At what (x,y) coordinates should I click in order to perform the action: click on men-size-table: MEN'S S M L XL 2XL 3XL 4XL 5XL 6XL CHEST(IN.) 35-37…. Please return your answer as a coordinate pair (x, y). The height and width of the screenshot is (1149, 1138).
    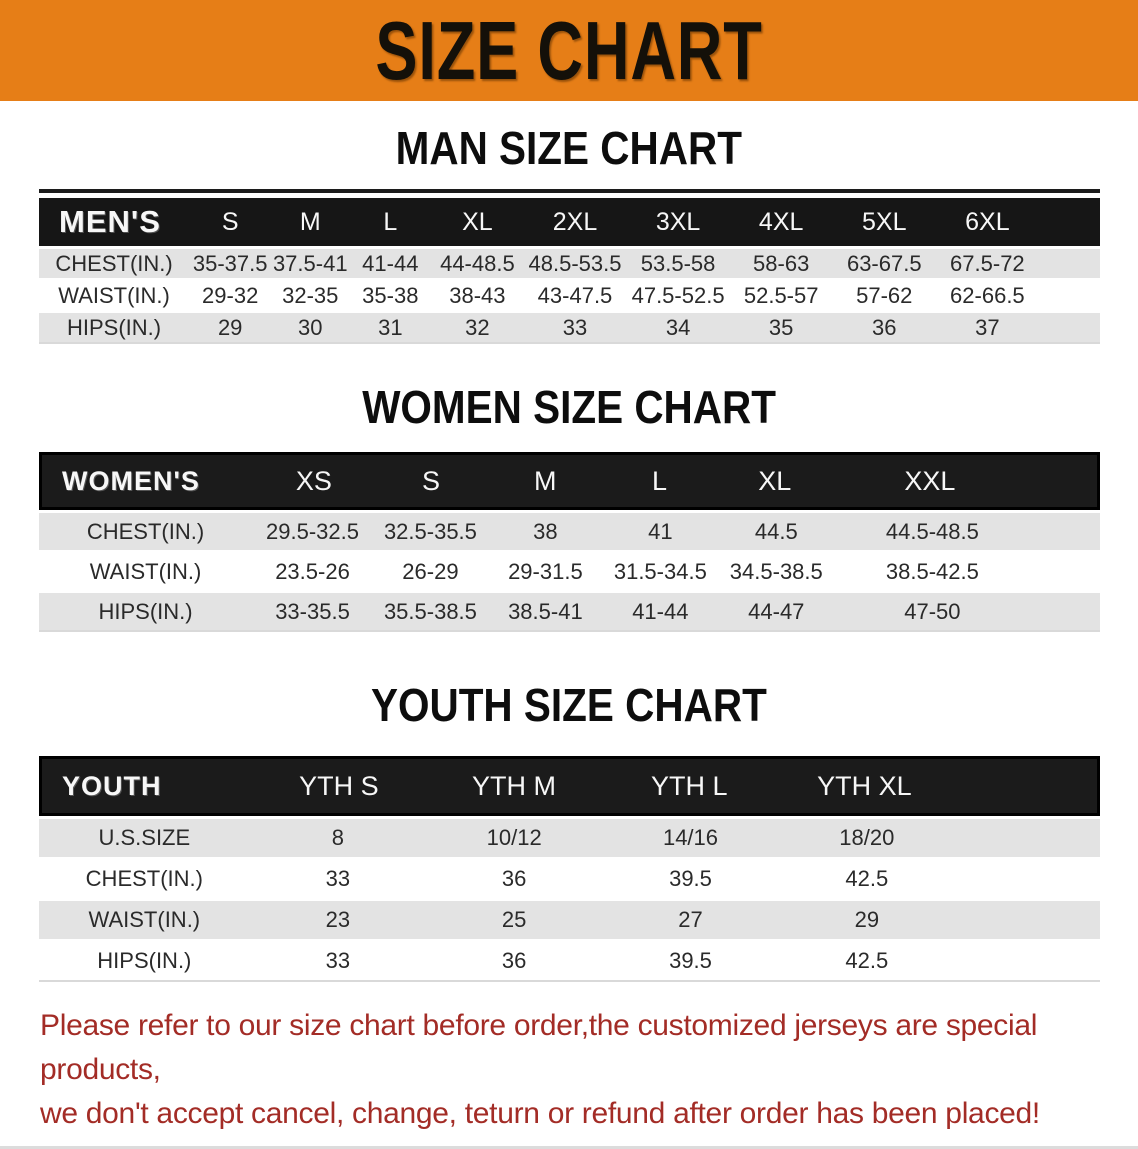
    Looking at the image, I should click on (569, 266).